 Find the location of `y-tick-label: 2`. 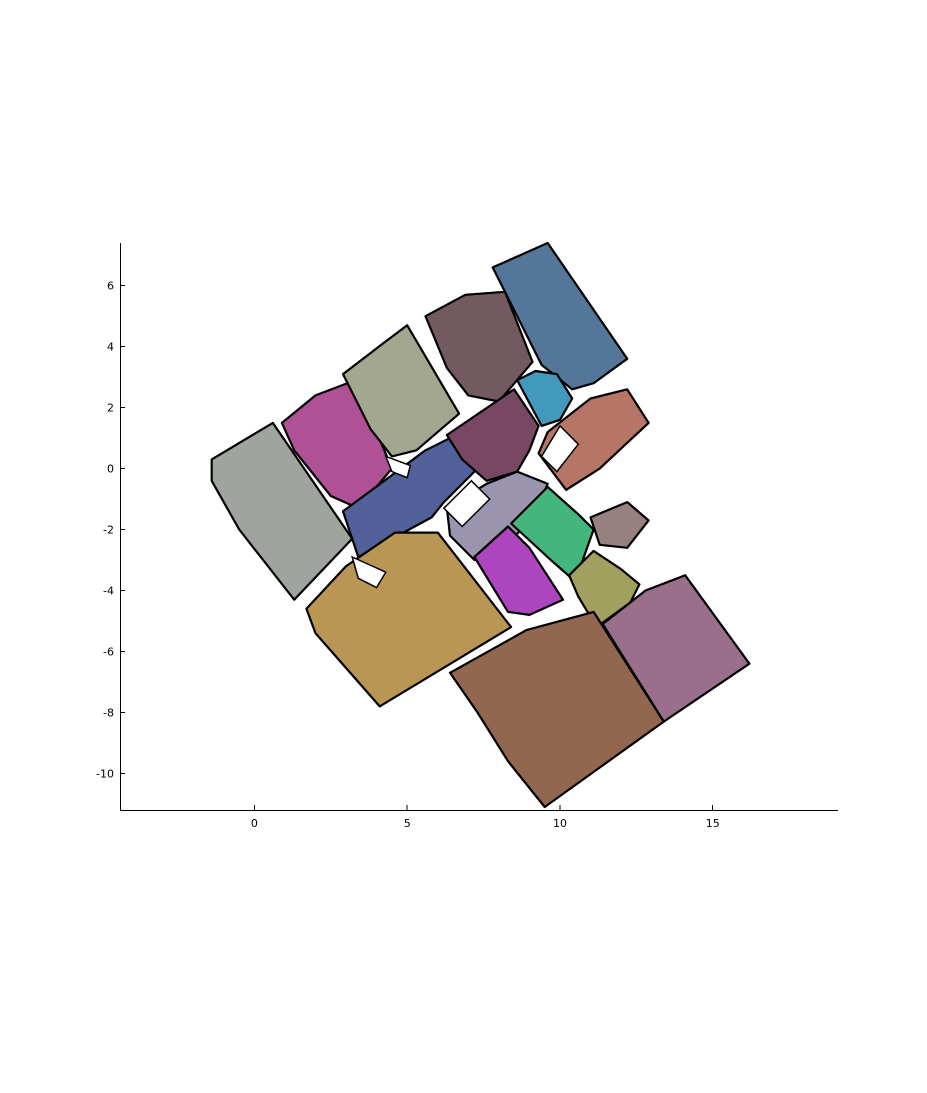

y-tick-label: 2 is located at coordinates (110, 408).